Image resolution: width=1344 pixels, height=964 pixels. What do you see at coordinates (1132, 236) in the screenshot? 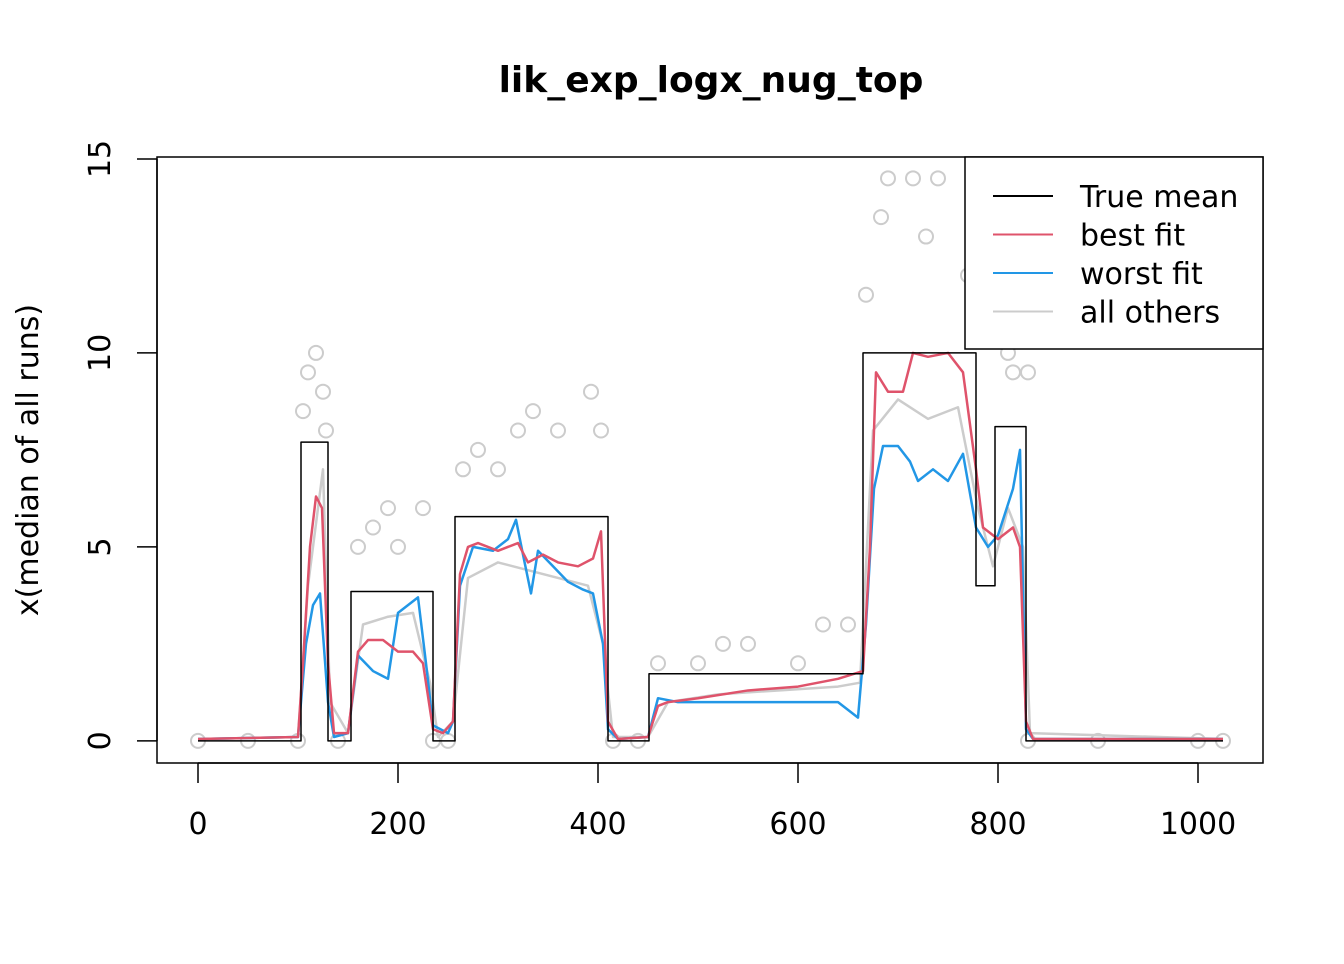
I see `legend-label: best fit` at bounding box center [1132, 236].